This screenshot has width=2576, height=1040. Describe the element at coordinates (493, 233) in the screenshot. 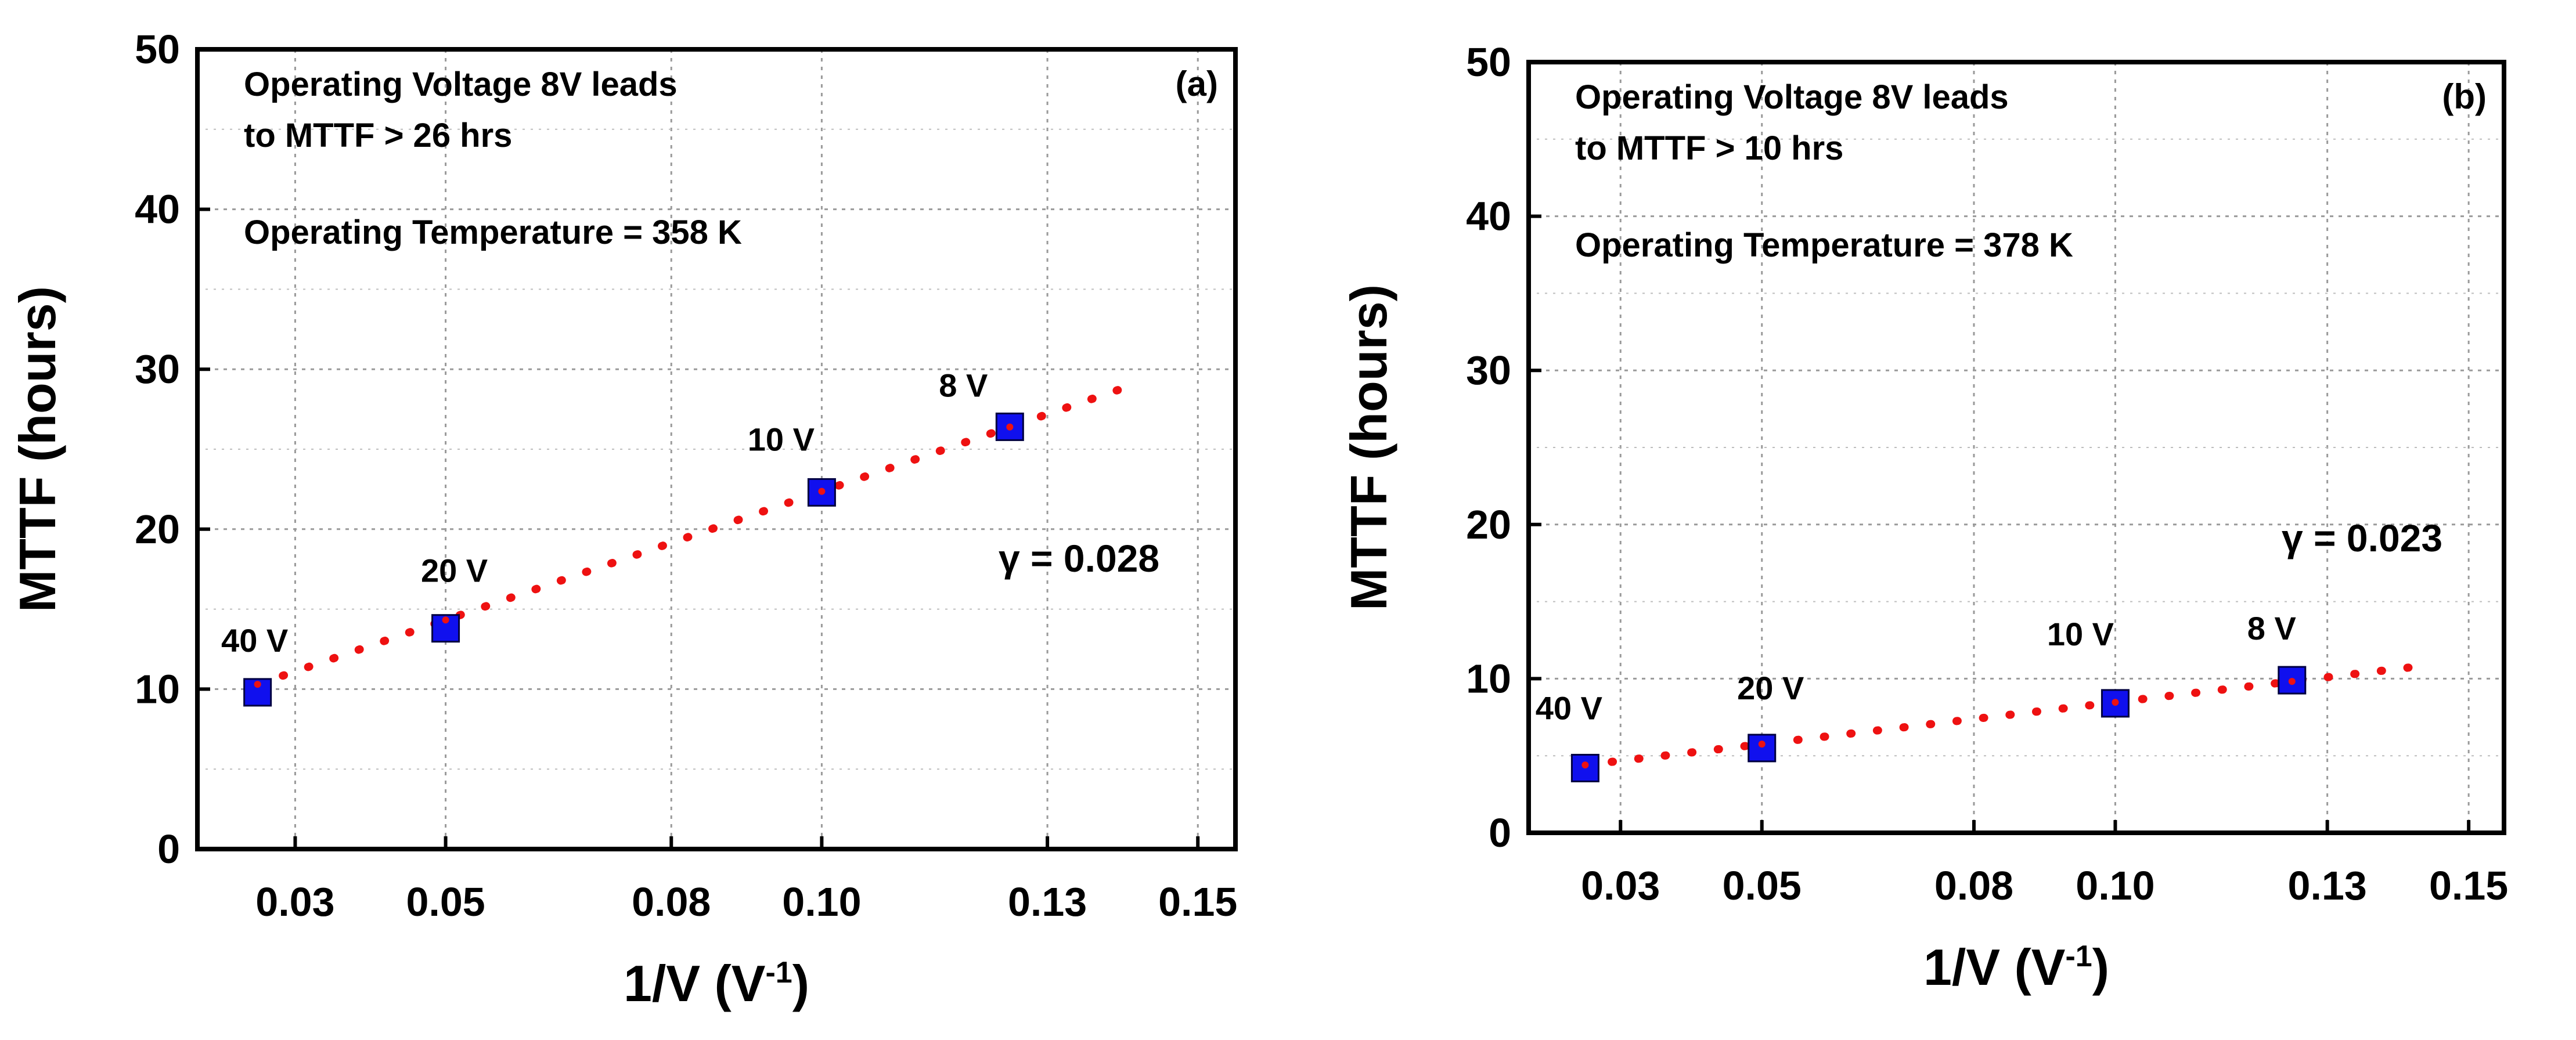

I see `annotation-temperature: Operating Temperature = 358 K` at that location.